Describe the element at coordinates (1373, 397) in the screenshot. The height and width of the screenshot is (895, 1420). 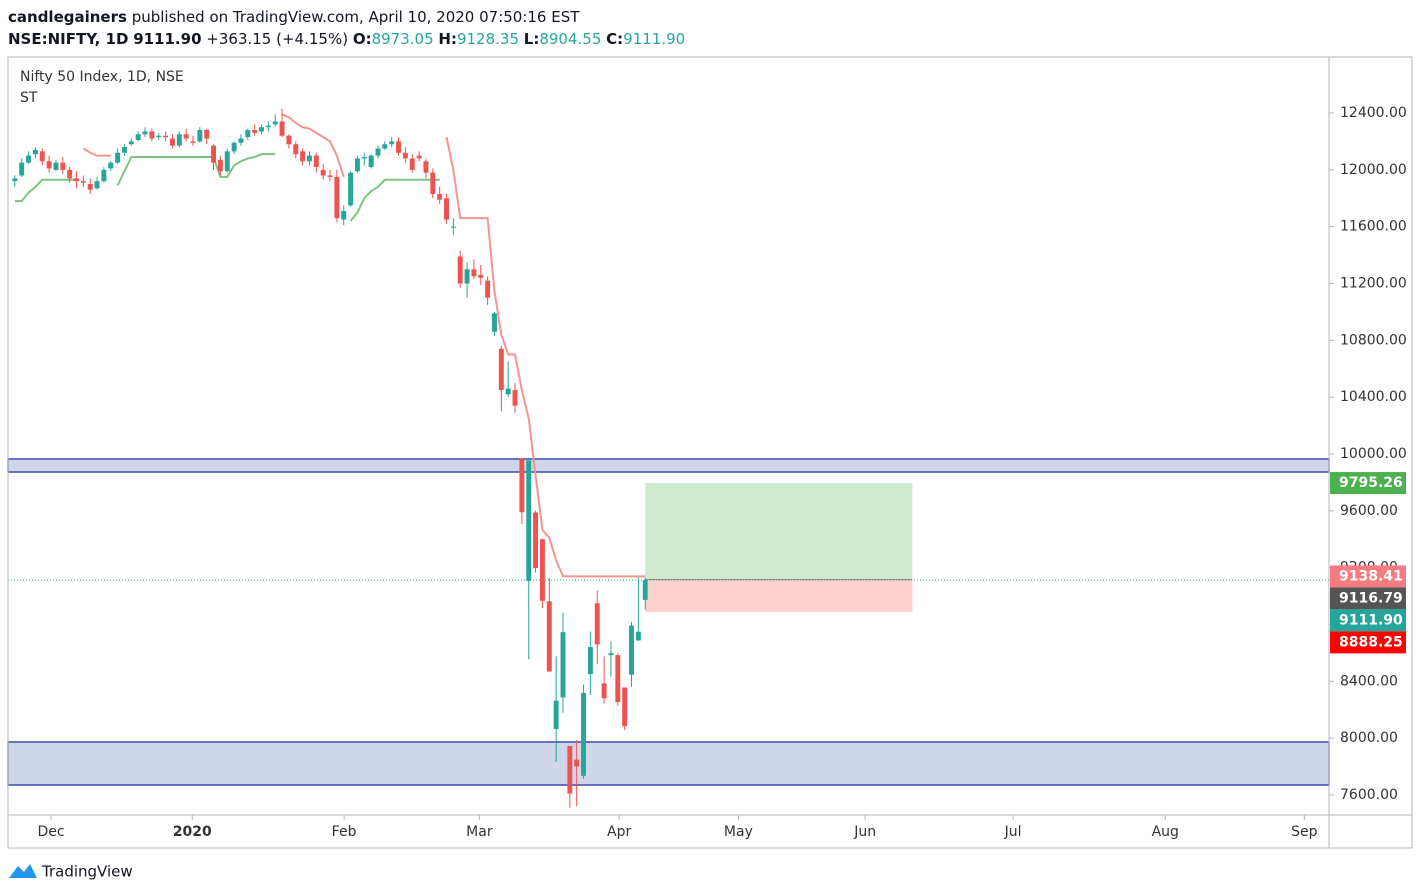
I see `y-tick-label: 10400.00` at that location.